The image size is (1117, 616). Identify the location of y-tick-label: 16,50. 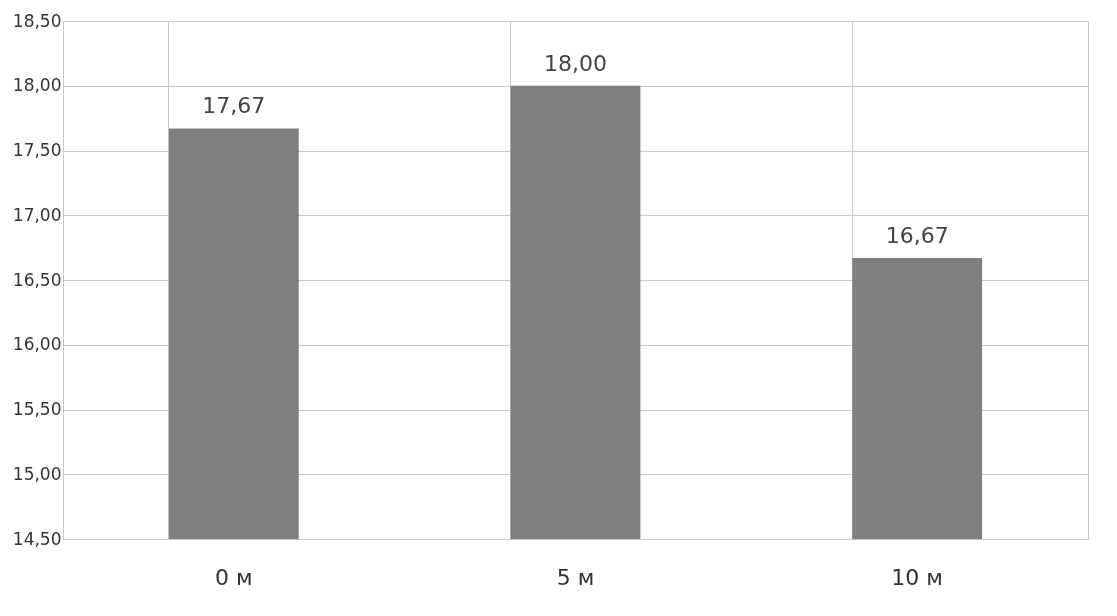
(37, 279).